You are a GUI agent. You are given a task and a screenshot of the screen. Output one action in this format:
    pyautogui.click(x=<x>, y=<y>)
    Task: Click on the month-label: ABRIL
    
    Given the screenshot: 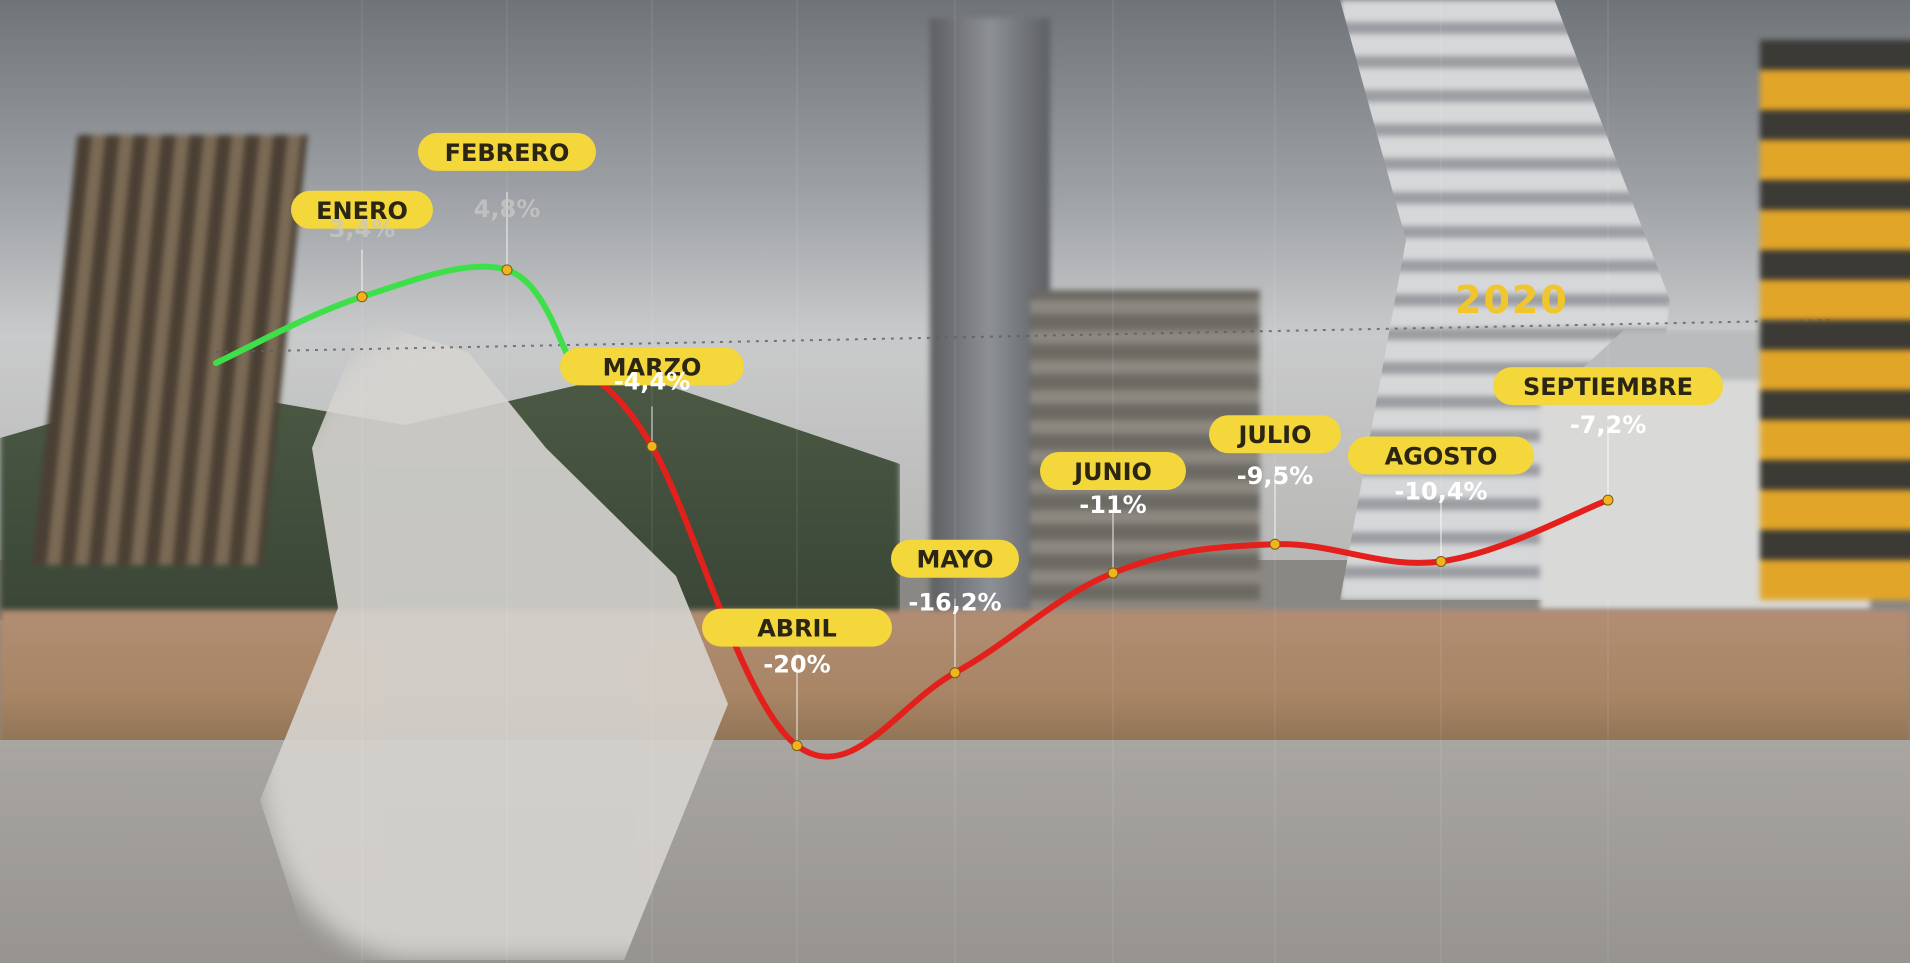 What is the action you would take?
    pyautogui.click(x=797, y=629)
    